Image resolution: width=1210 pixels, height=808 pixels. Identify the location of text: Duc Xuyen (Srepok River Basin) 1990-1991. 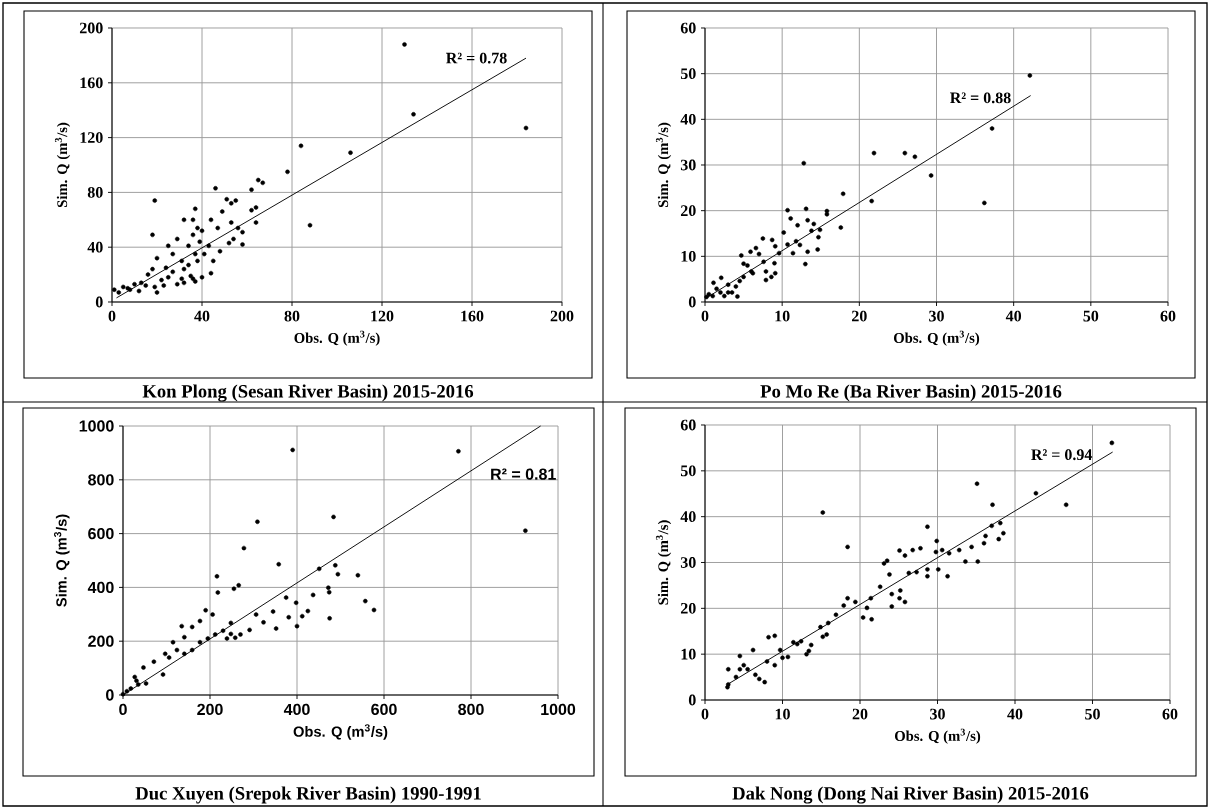
(308, 795).